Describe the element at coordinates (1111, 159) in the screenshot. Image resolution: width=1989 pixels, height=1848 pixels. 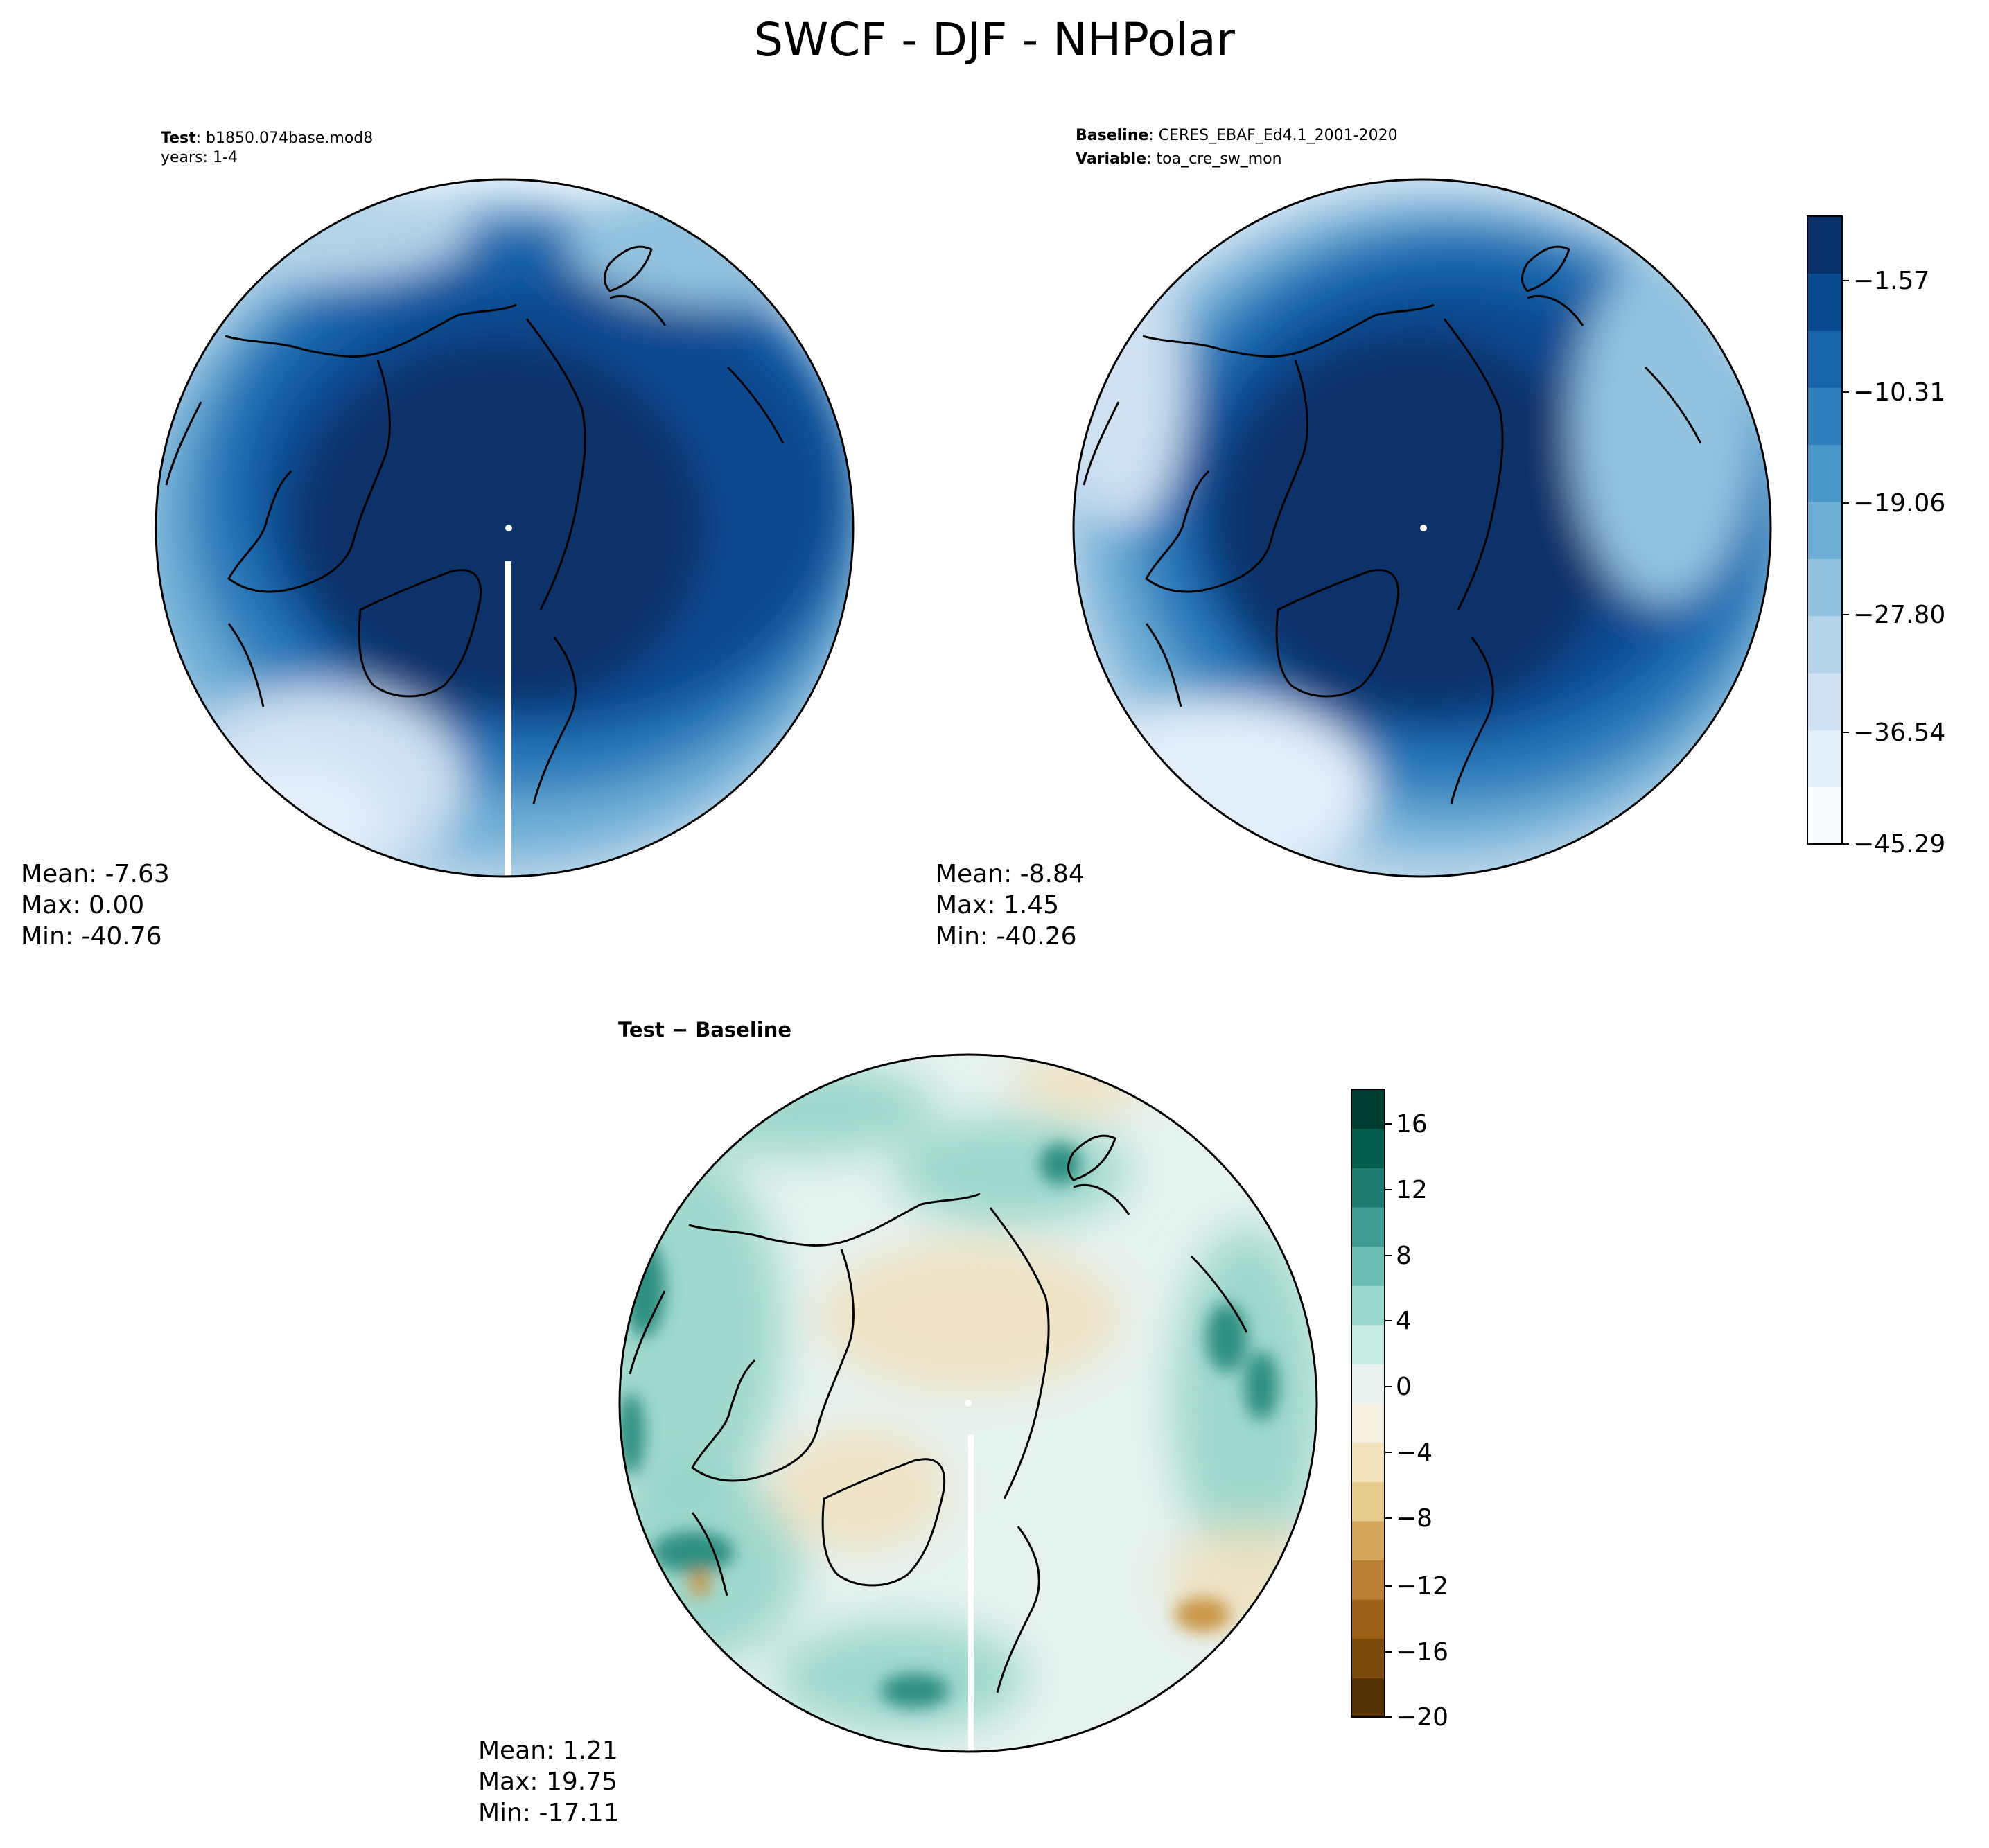
I see `baseline-variable-bold: Variable` at that location.